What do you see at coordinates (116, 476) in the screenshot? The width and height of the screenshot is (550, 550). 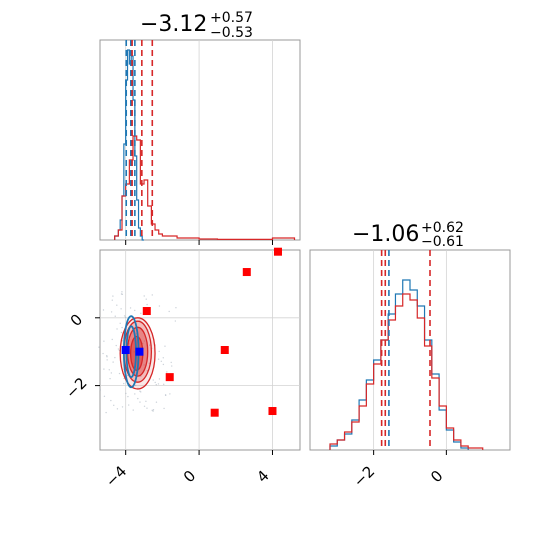 I see `x-tick-label: −4` at bounding box center [116, 476].